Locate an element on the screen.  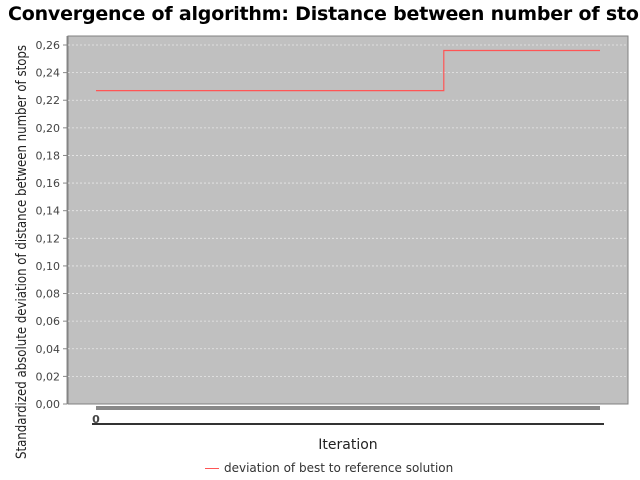
y-tick-label: 0,12 is located at coordinates (48, 238).